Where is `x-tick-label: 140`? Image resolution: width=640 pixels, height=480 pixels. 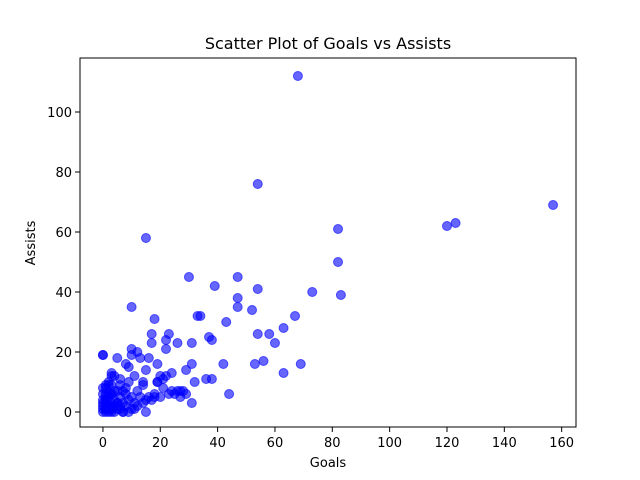
x-tick-label: 140 is located at coordinates (504, 443).